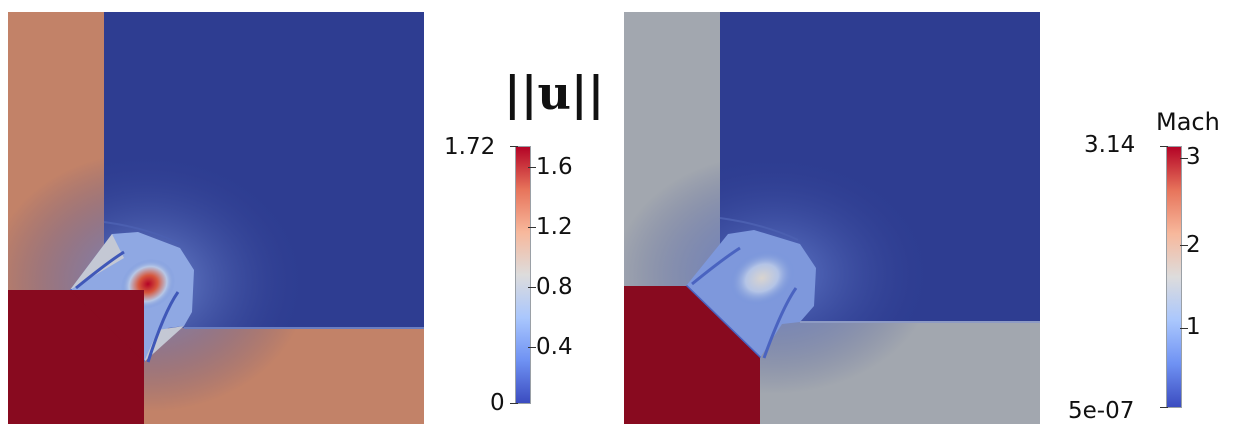  Describe the element at coordinates (1155, 262) in the screenshot. I see `mach-colorbar: Mach 3.14 5e-07 3 2 1` at that location.